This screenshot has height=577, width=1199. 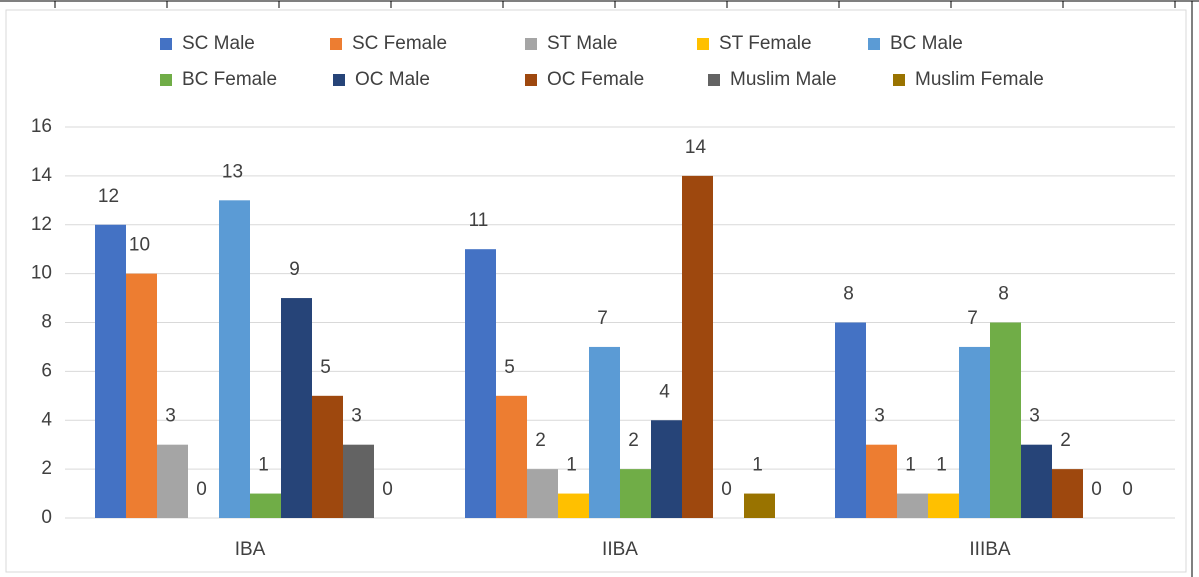 I want to click on x-tick-label: IIIBA, so click(x=990, y=549).